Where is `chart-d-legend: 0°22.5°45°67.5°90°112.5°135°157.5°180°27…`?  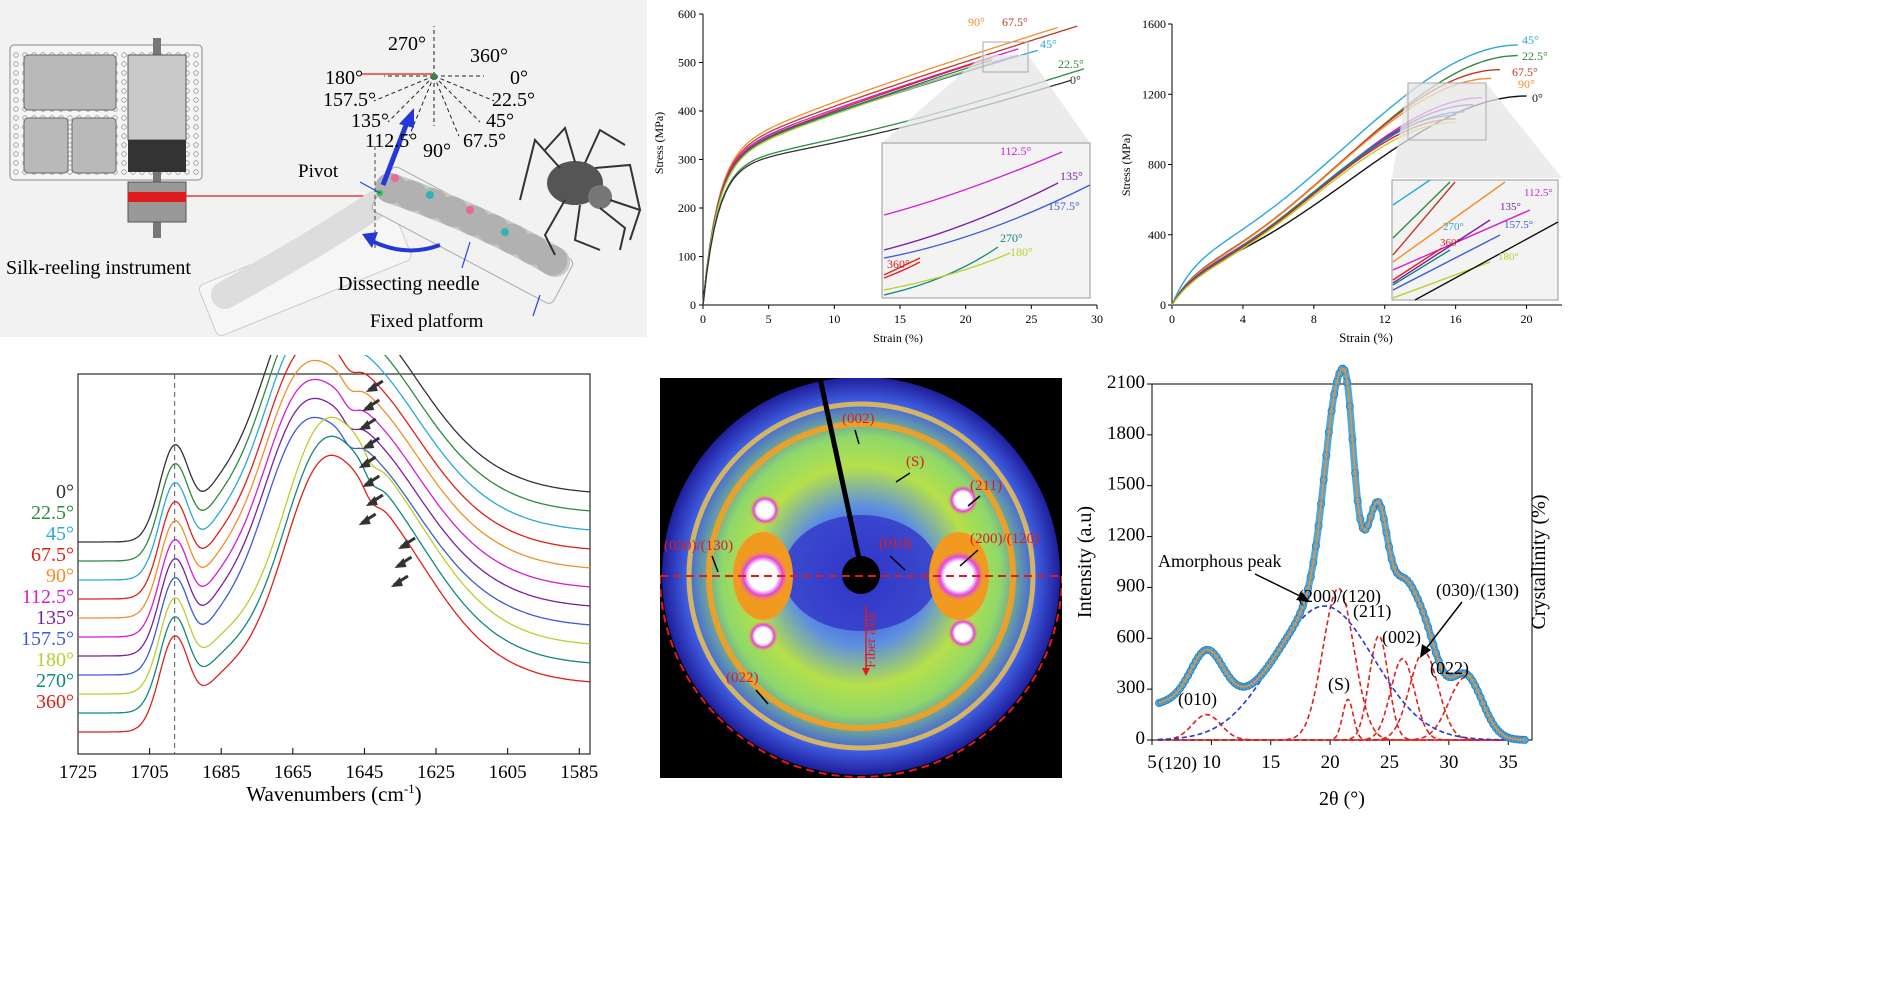 chart-d-legend: 0°22.5°45°67.5°90°112.5°135°157.5°180°27… is located at coordinates (47, 597).